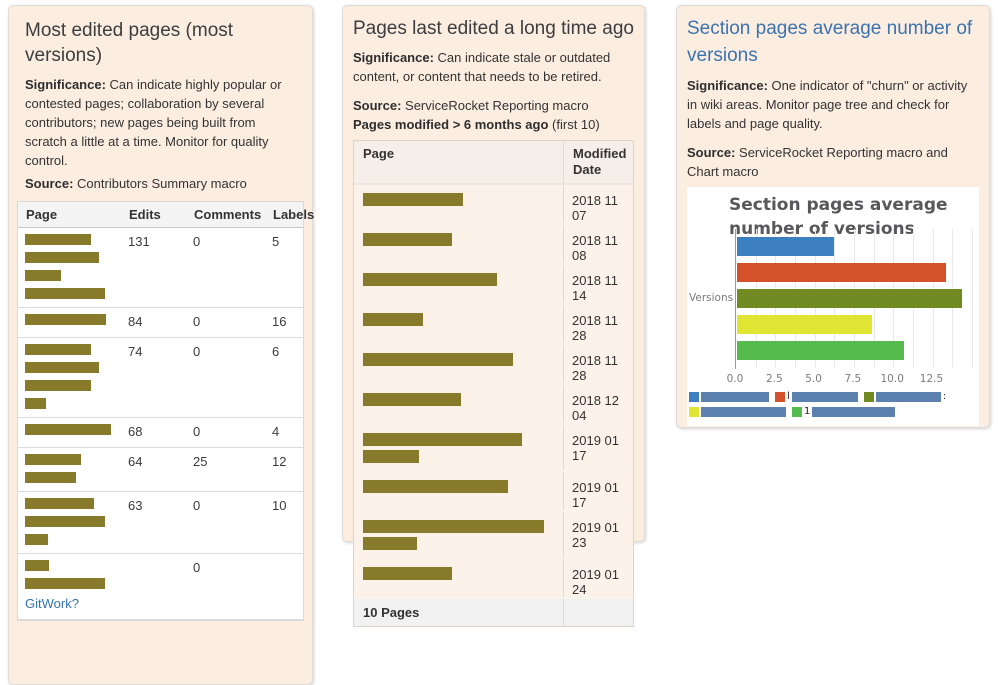 The width and height of the screenshot is (999, 685). Describe the element at coordinates (817, 406) in the screenshot. I see `chart-legend: l: 1` at that location.